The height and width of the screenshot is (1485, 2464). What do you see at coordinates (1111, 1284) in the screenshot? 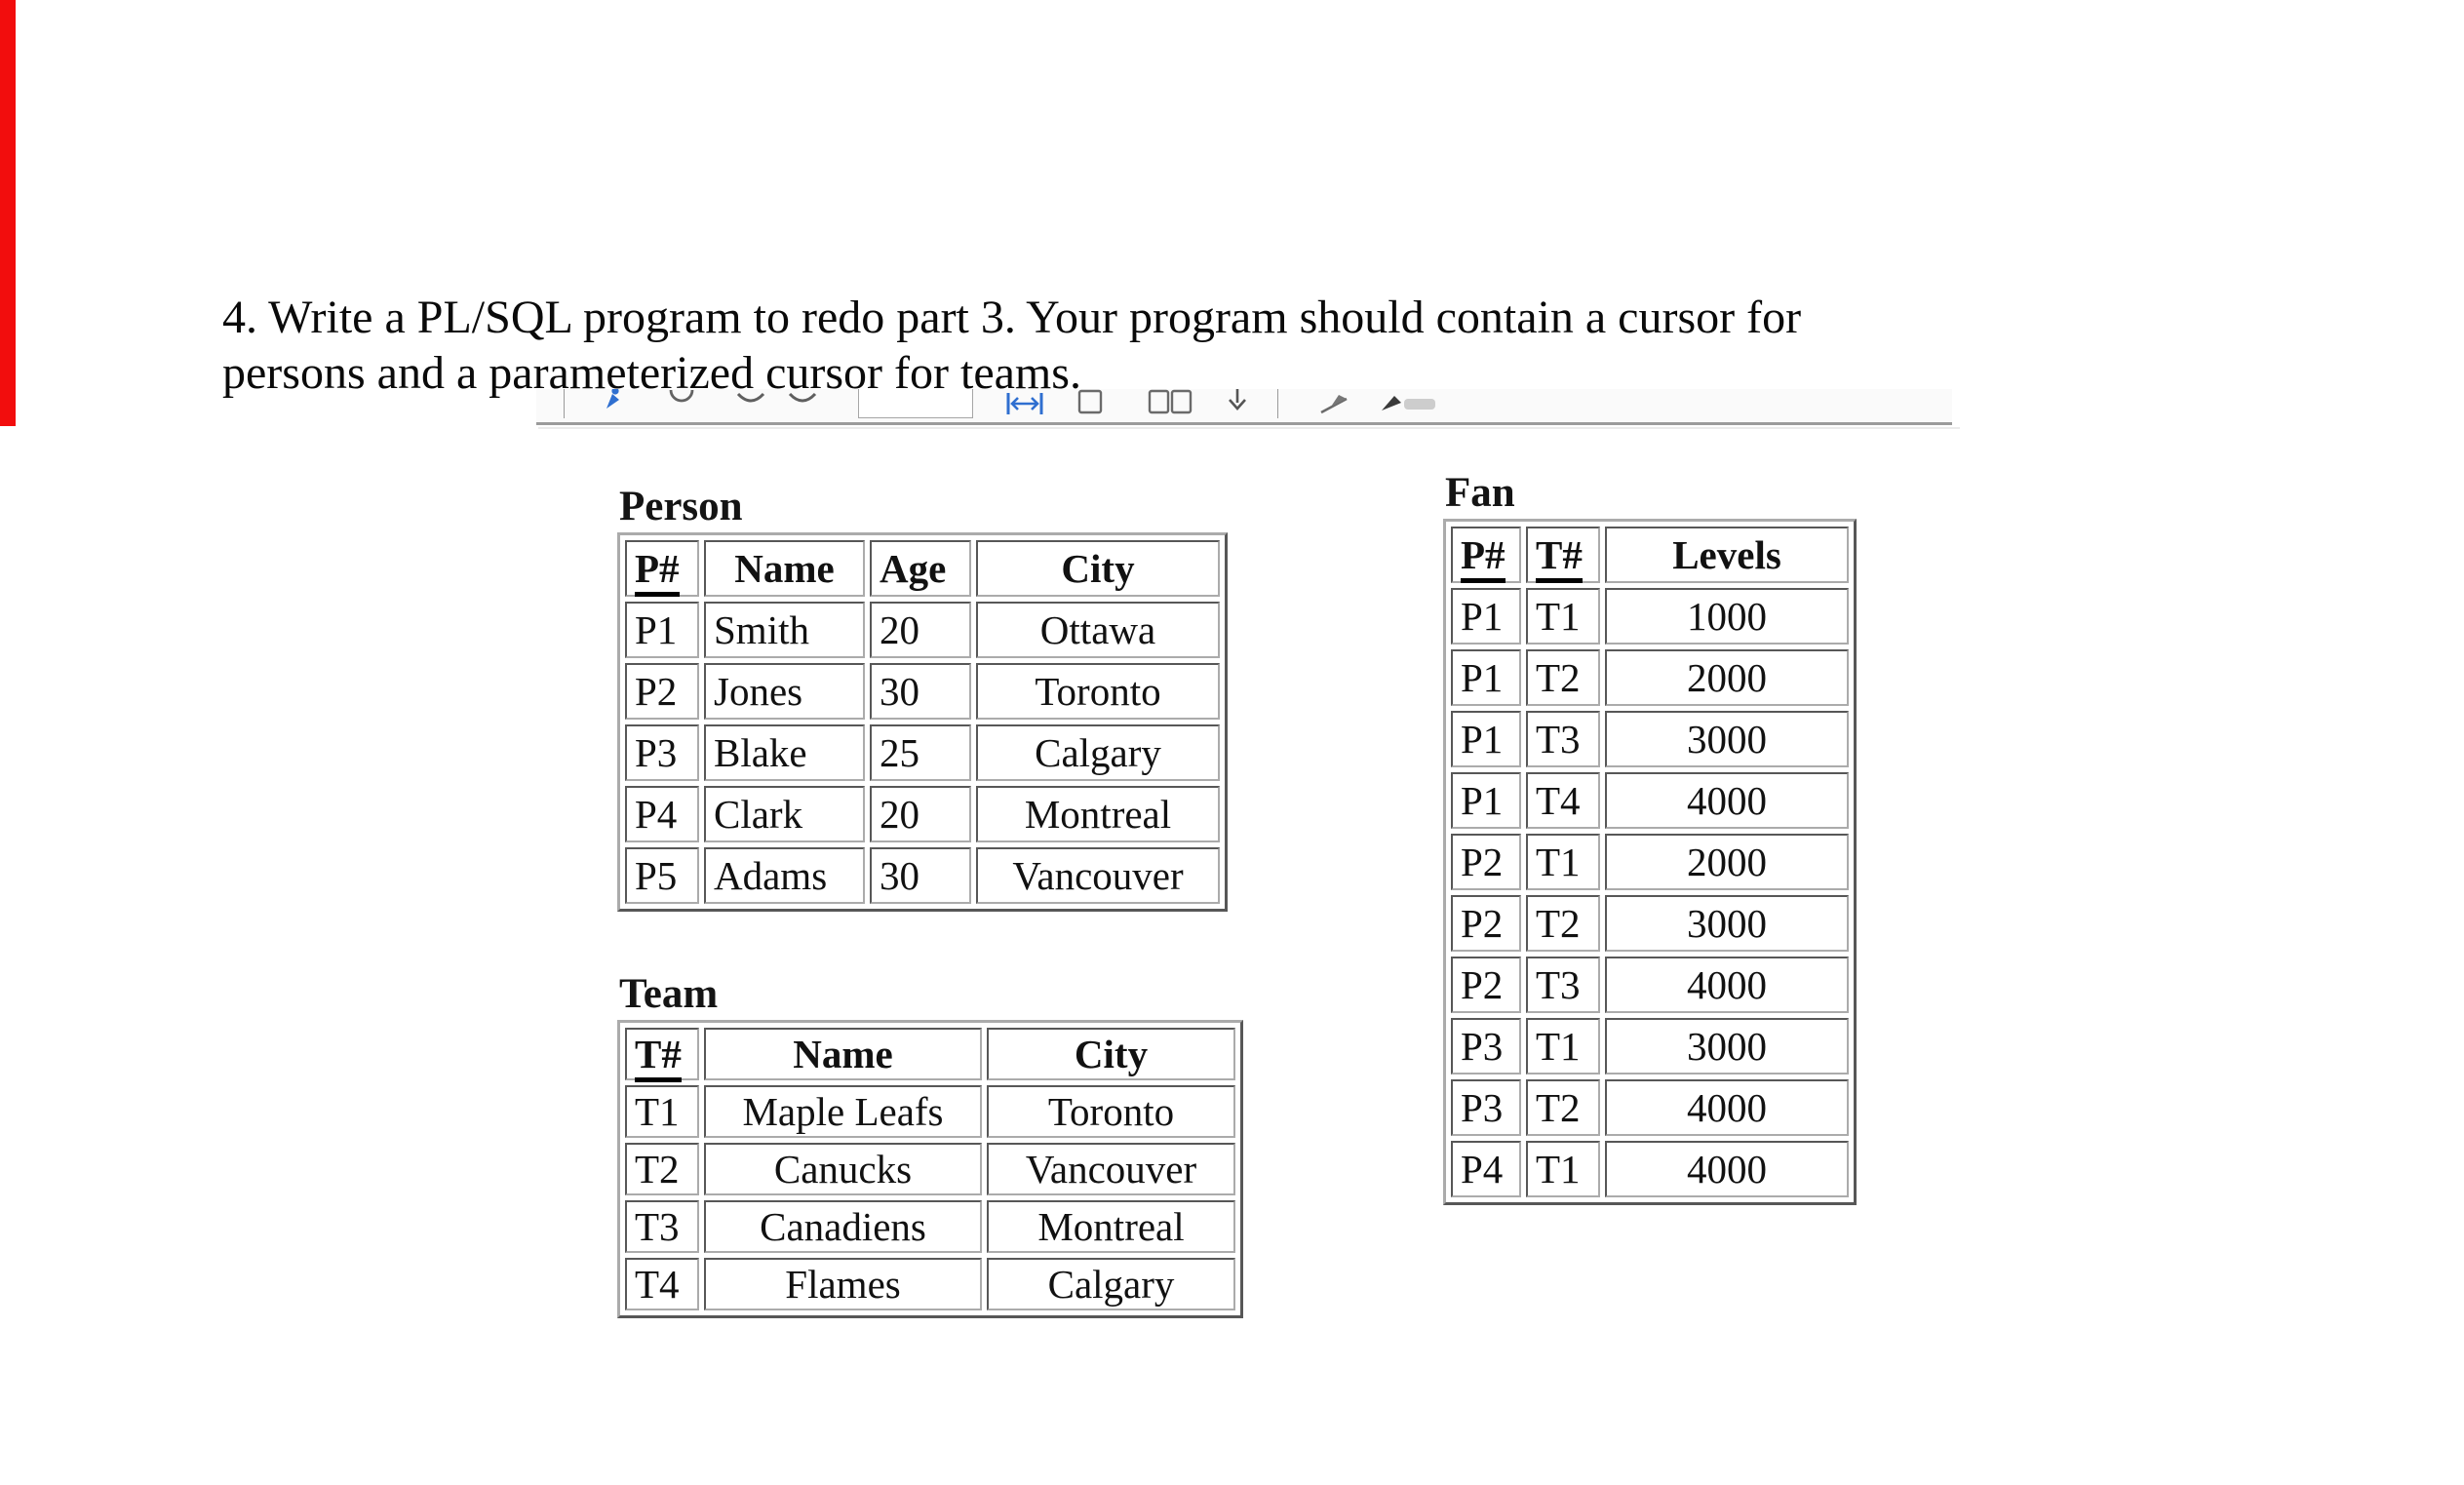
I see `table-cell: Calgary` at bounding box center [1111, 1284].